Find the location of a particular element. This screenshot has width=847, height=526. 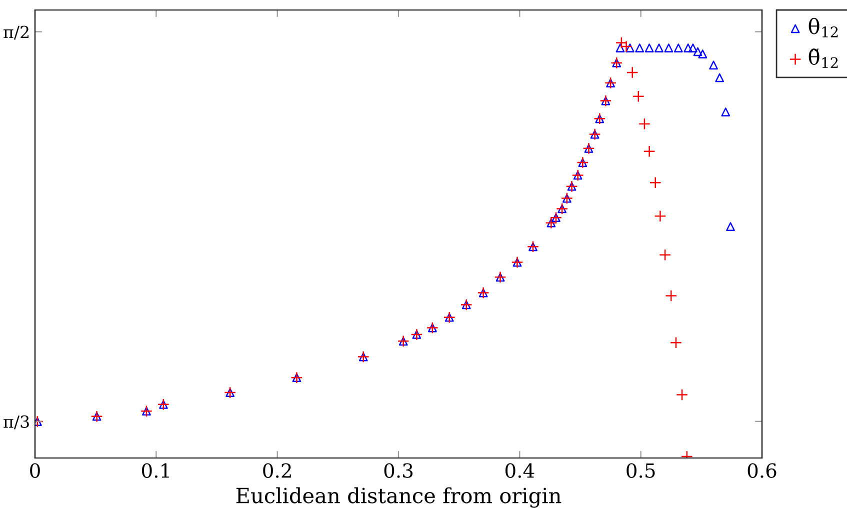

x-tick-label: 0.1 is located at coordinates (155, 470).